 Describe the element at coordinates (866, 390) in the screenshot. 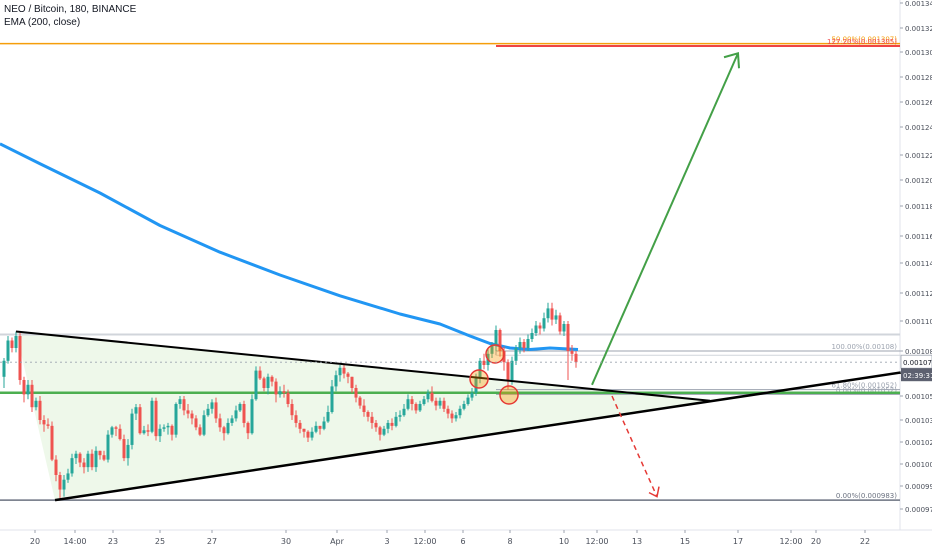

I see `fib-level-label: 0.00%(0.001052)` at that location.